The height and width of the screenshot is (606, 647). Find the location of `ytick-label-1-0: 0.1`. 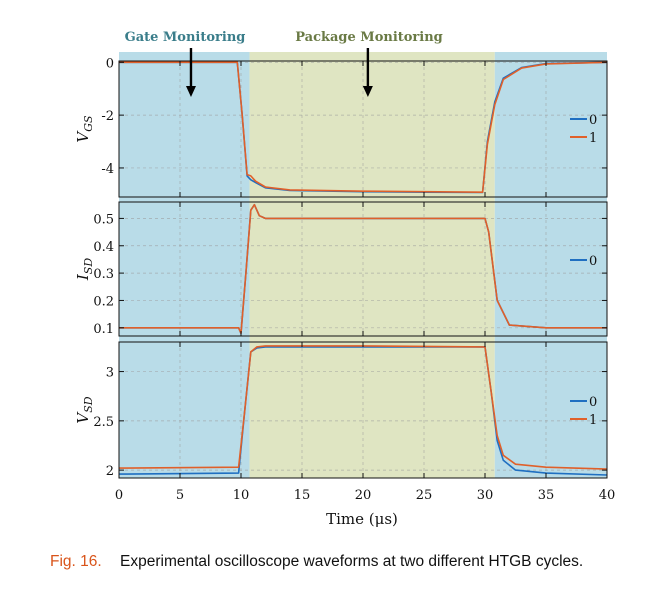

ytick-label-1-0: 0.1 is located at coordinates (103, 329).